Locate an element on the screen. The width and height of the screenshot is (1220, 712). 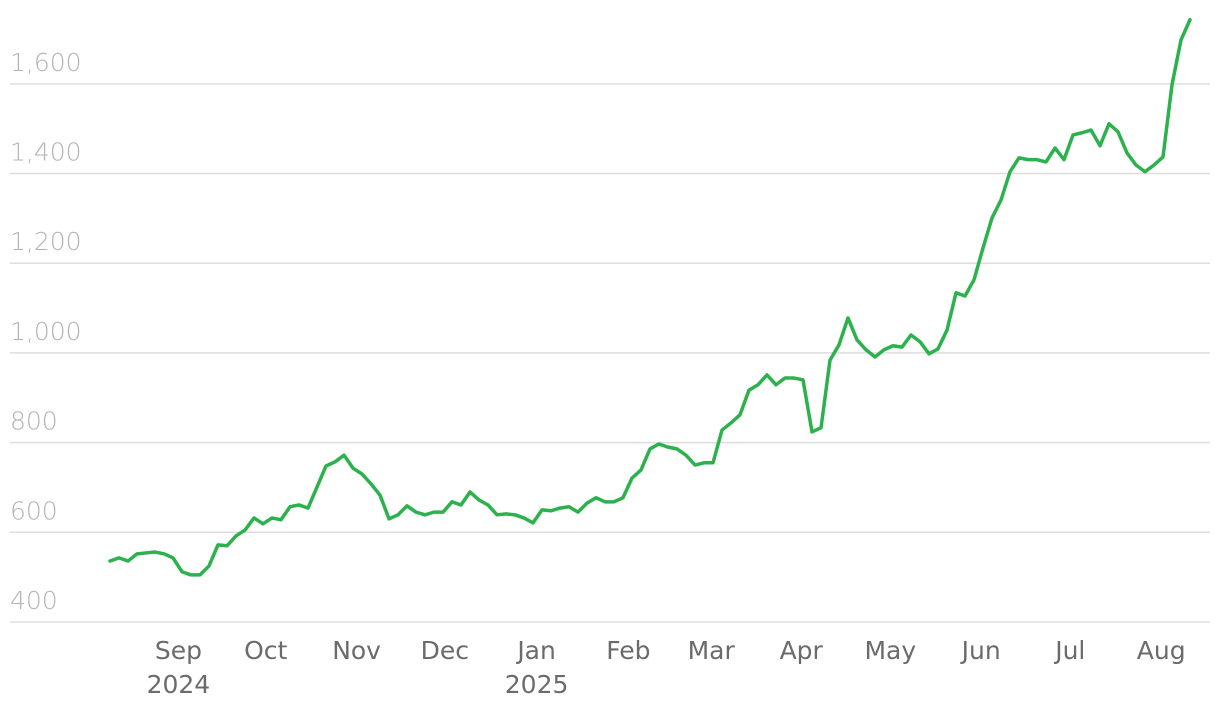
x-tick-year: 2024 is located at coordinates (179, 684).